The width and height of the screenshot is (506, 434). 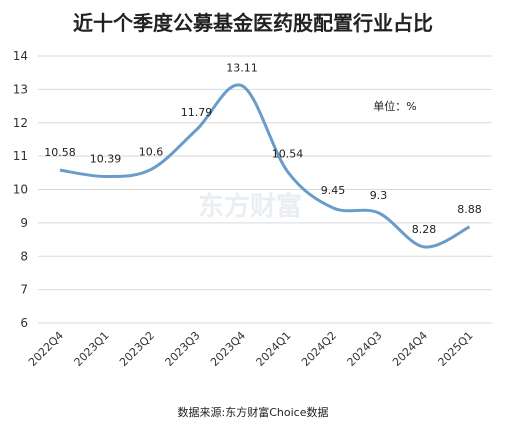 I want to click on y-tick-label: 14, so click(x=20, y=56).